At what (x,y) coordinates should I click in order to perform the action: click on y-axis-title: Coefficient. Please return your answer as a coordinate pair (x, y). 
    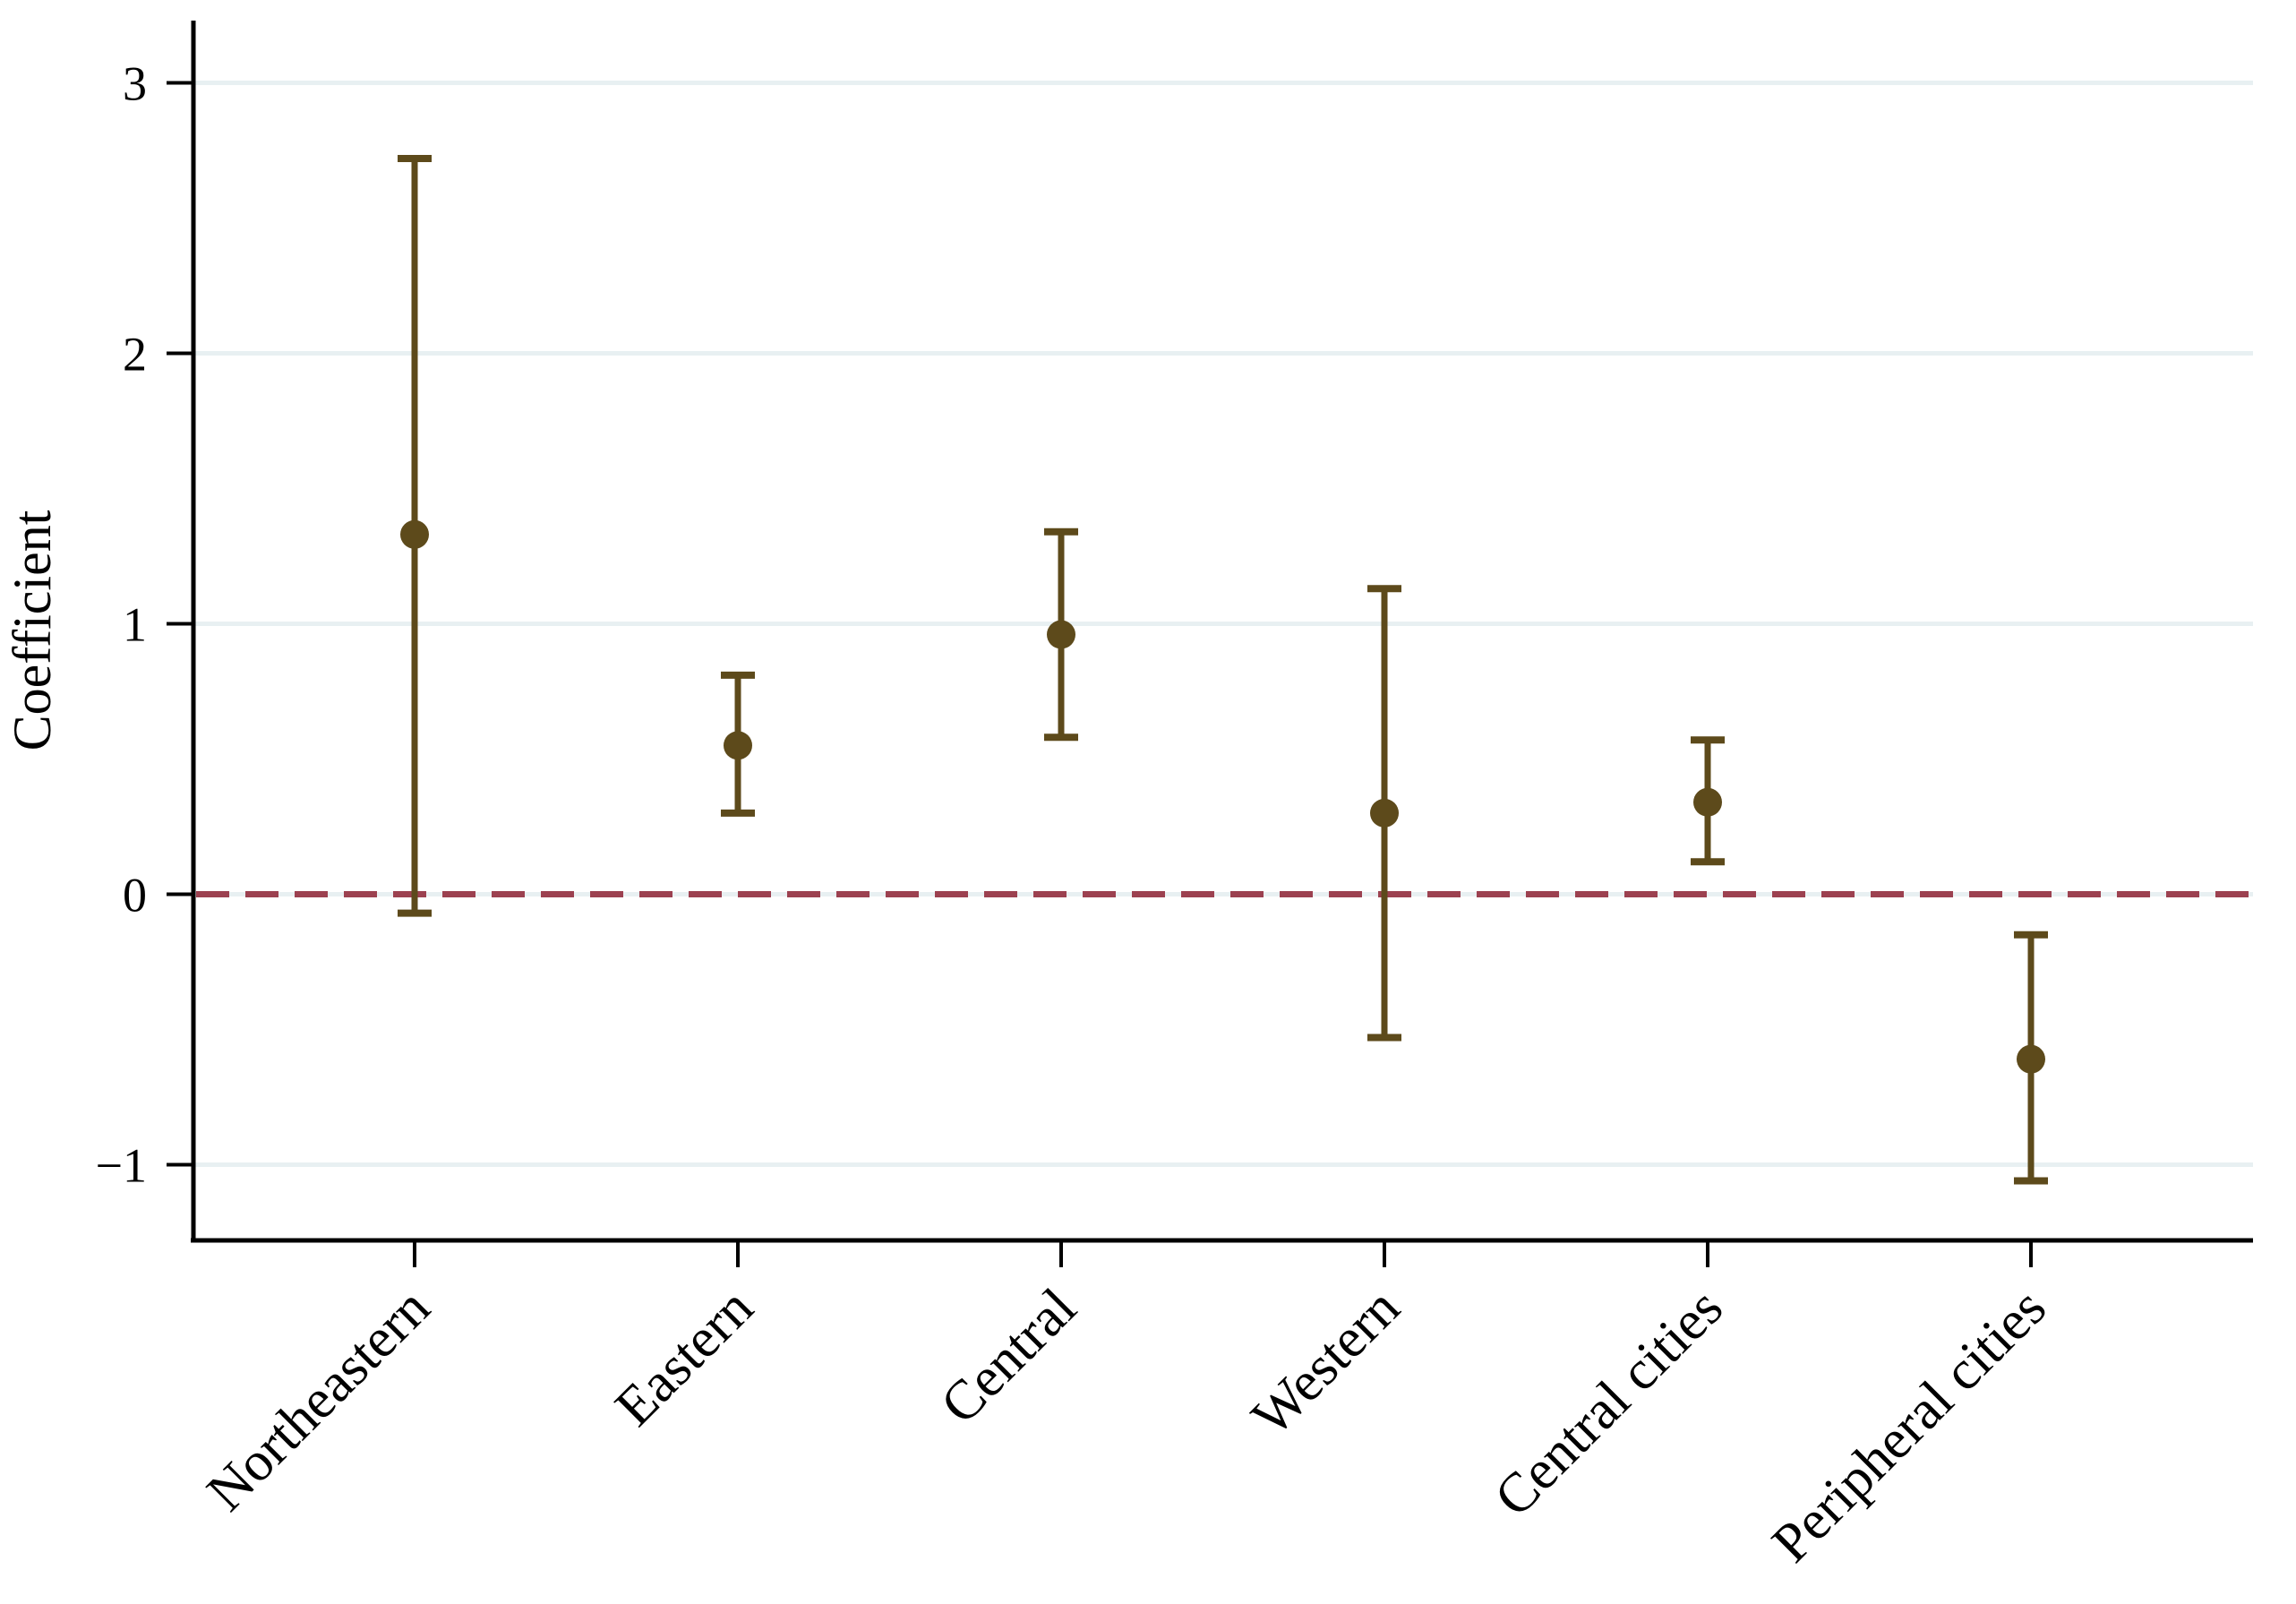
    Looking at the image, I should click on (32, 630).